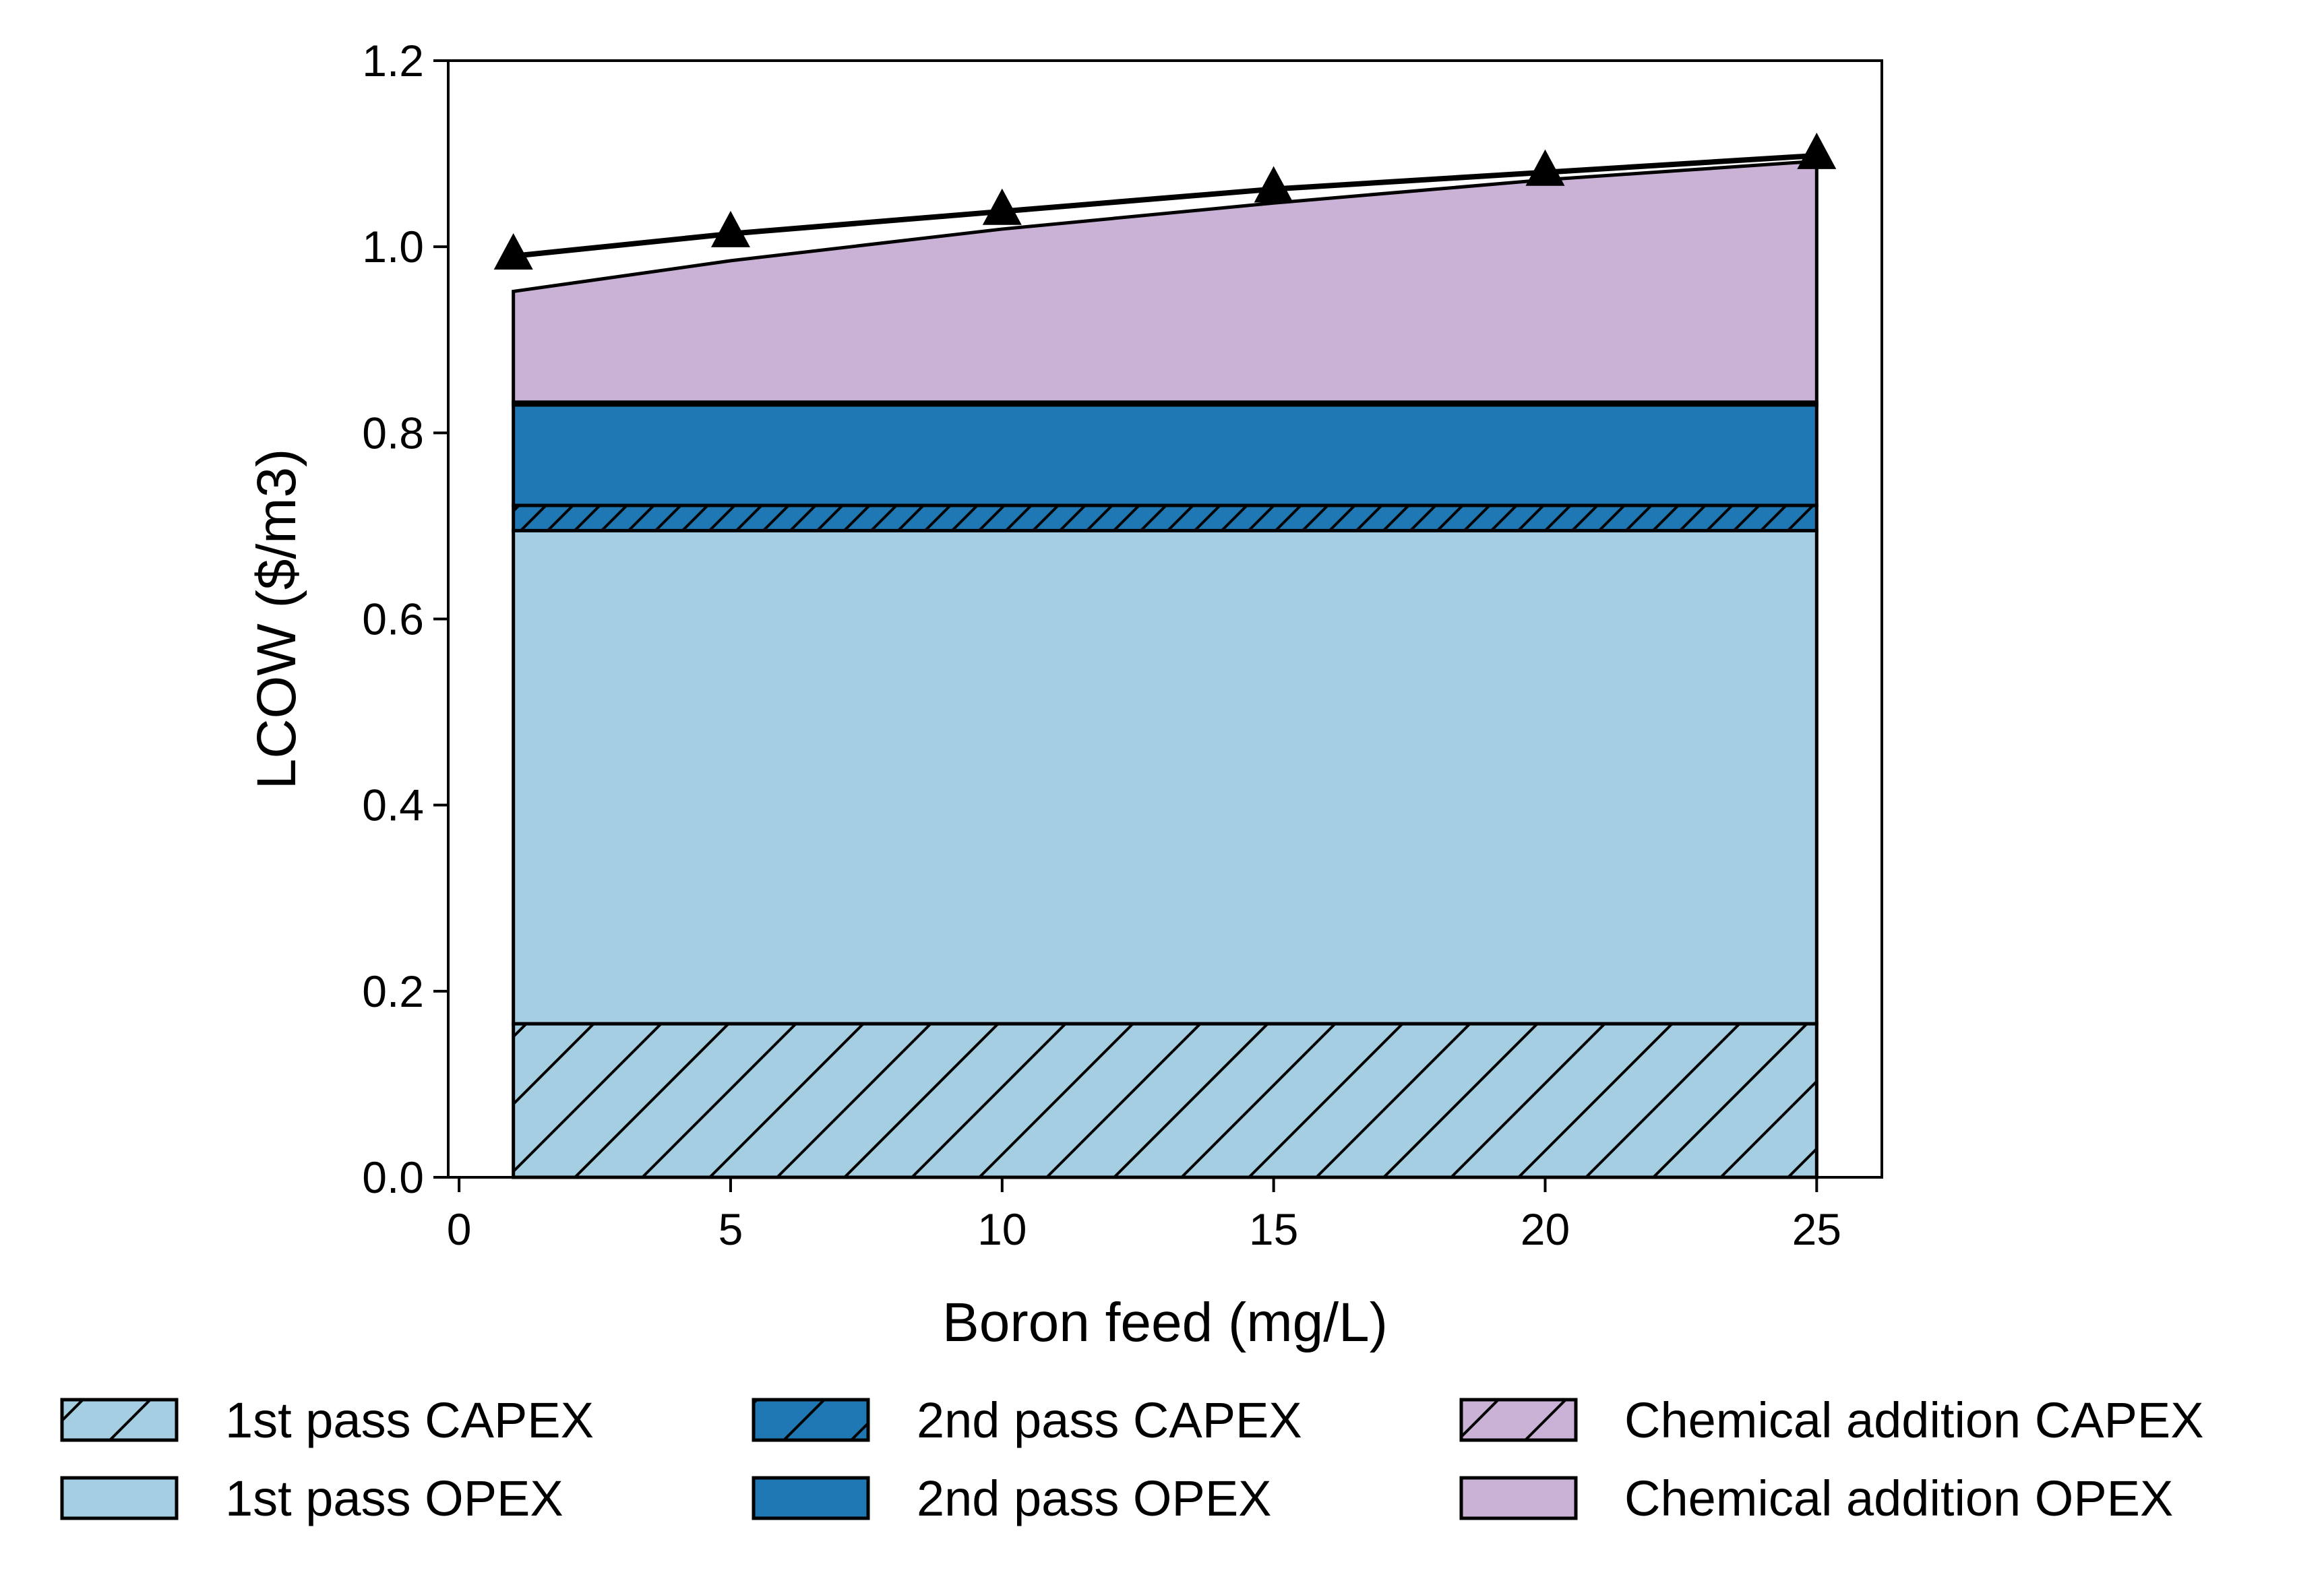  I want to click on area-chemical-addition-opex, so click(1165, 281).